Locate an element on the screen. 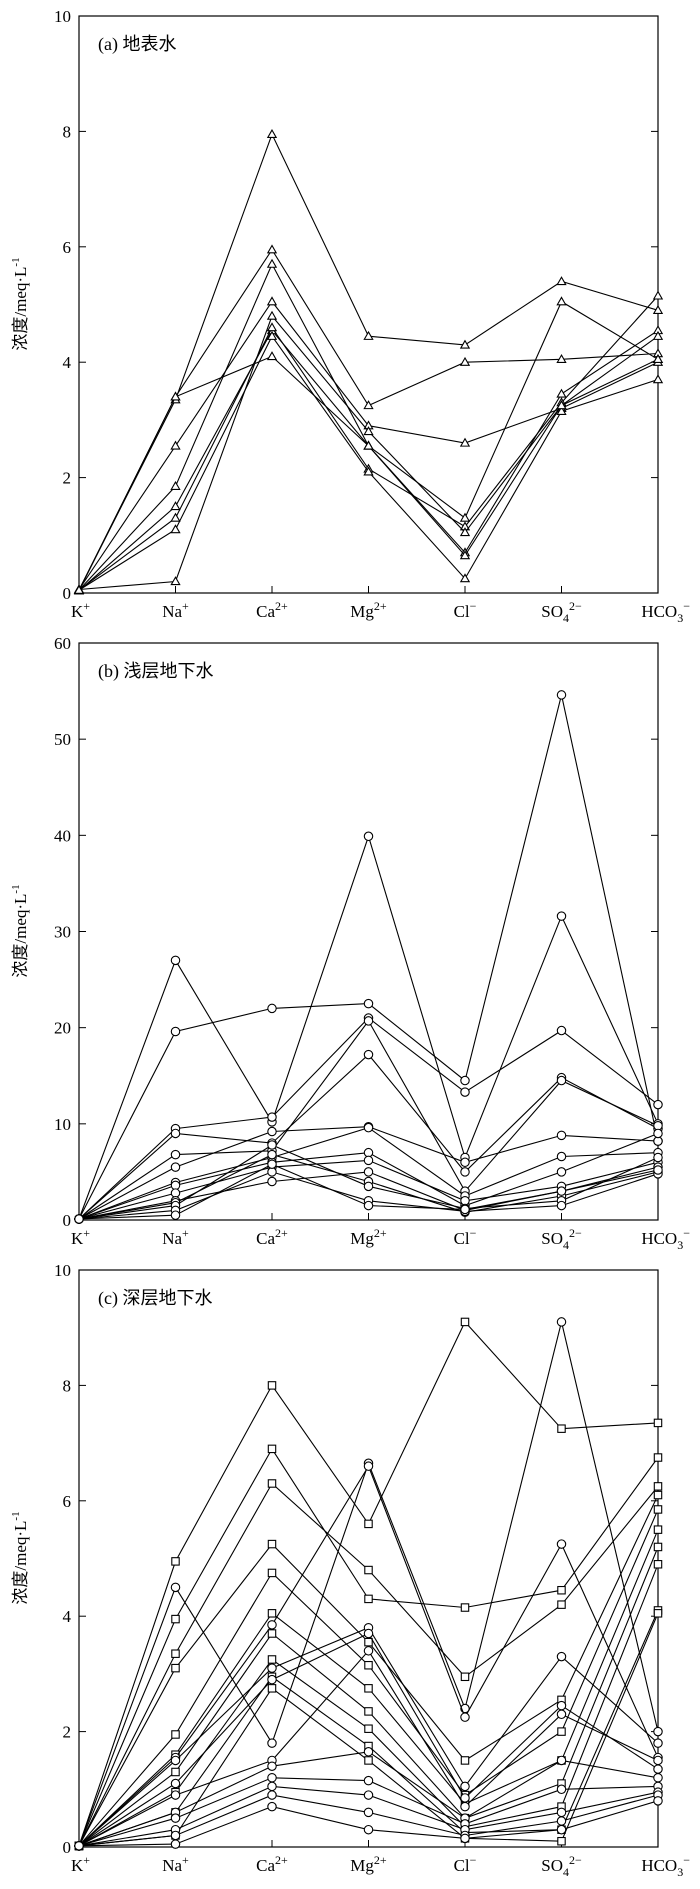 Image resolution: width=700 pixels, height=1889 pixels. x-tick-label: Ca2+ is located at coordinates (272, 610).